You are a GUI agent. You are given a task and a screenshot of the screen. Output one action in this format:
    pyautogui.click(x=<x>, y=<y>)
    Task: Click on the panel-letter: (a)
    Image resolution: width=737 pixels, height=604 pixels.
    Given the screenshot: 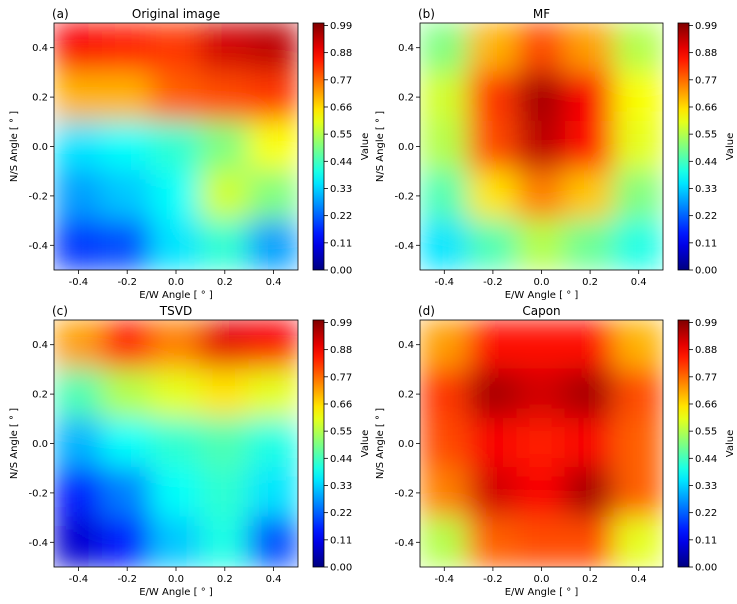 What is the action you would take?
    pyautogui.click(x=60, y=14)
    